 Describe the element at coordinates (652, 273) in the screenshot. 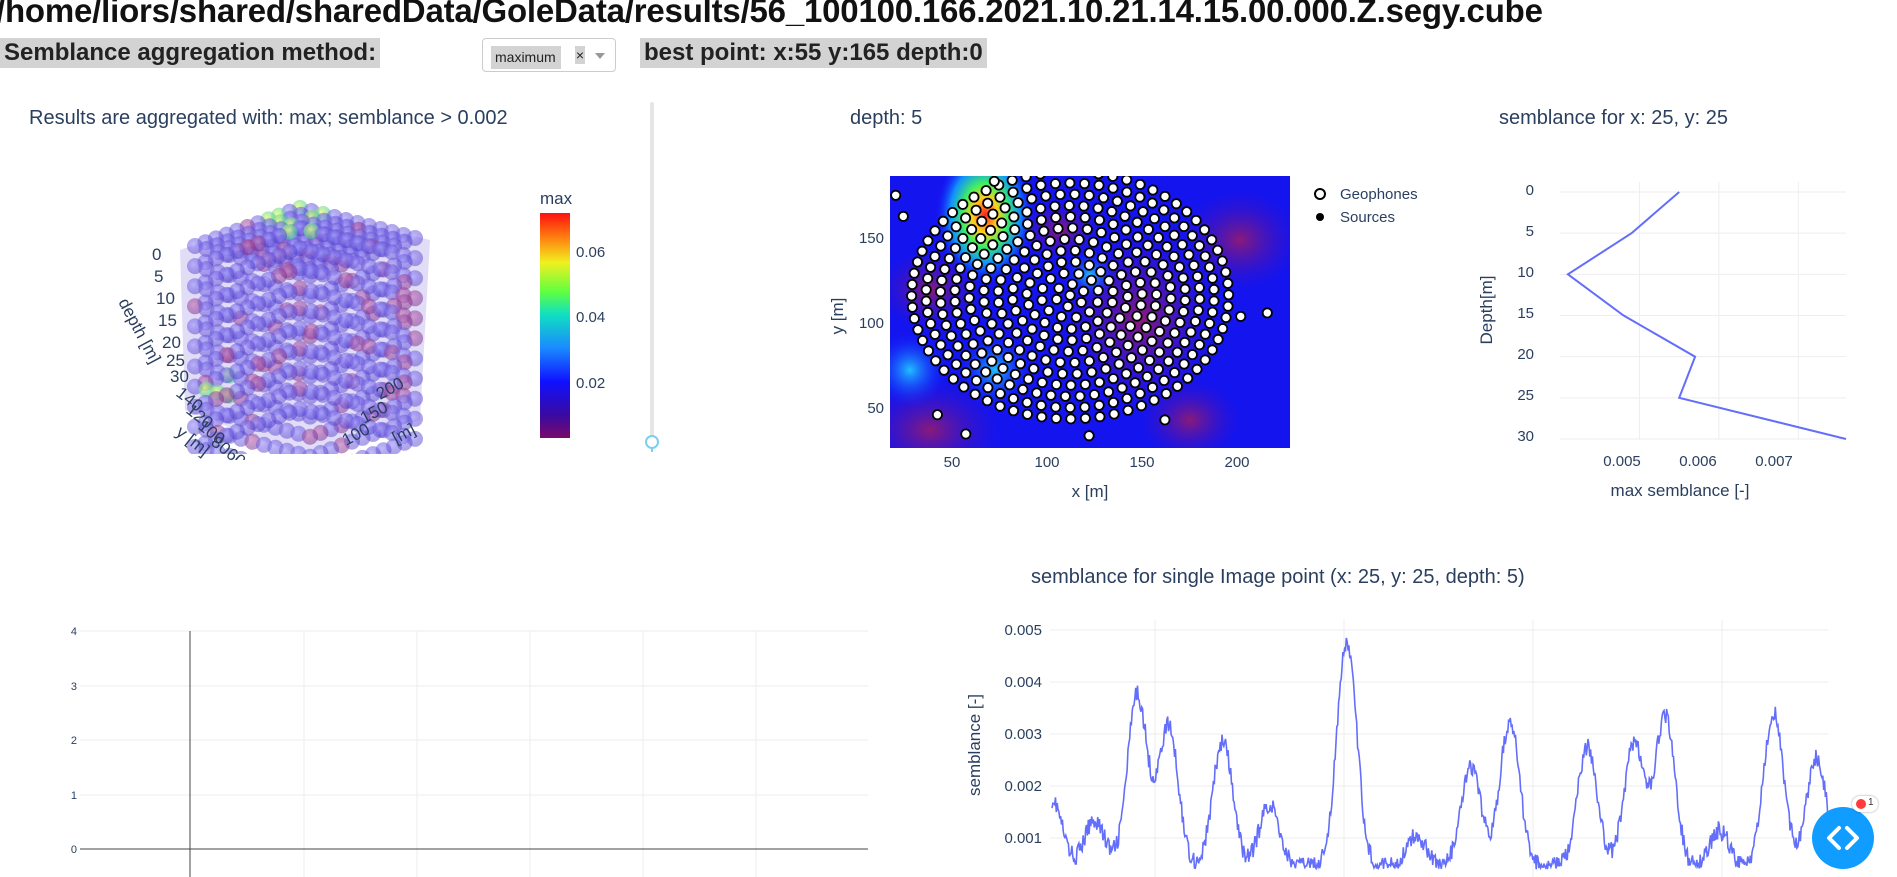

I see `slider-track` at that location.